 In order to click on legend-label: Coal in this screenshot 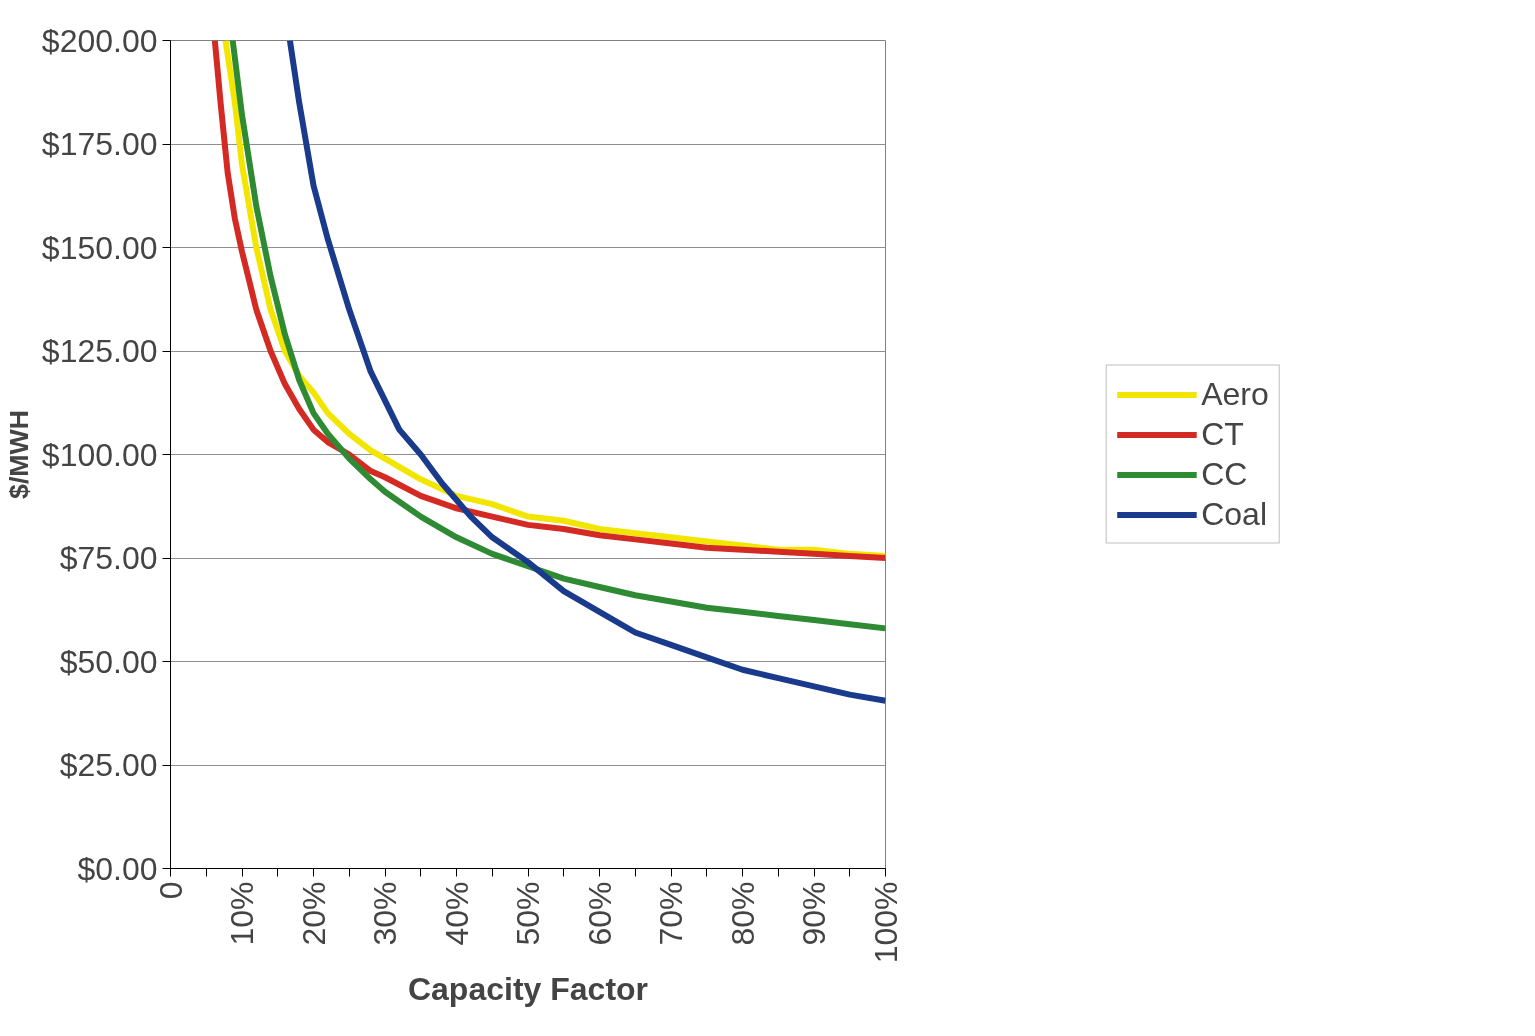, I will do `click(1234, 514)`.